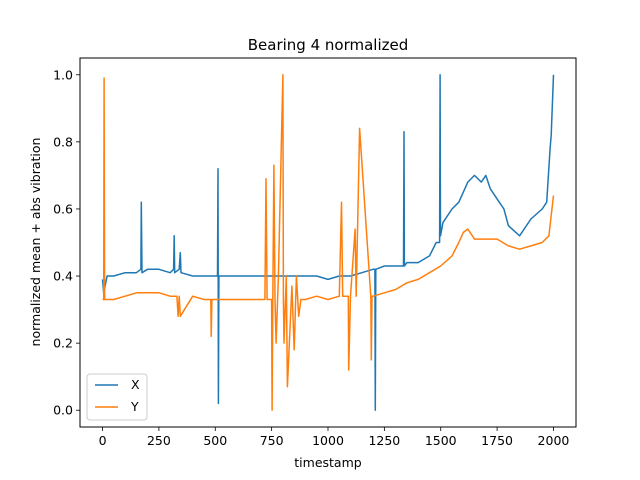  Describe the element at coordinates (63, 74) in the screenshot. I see `y-tick-label: 1.0` at that location.